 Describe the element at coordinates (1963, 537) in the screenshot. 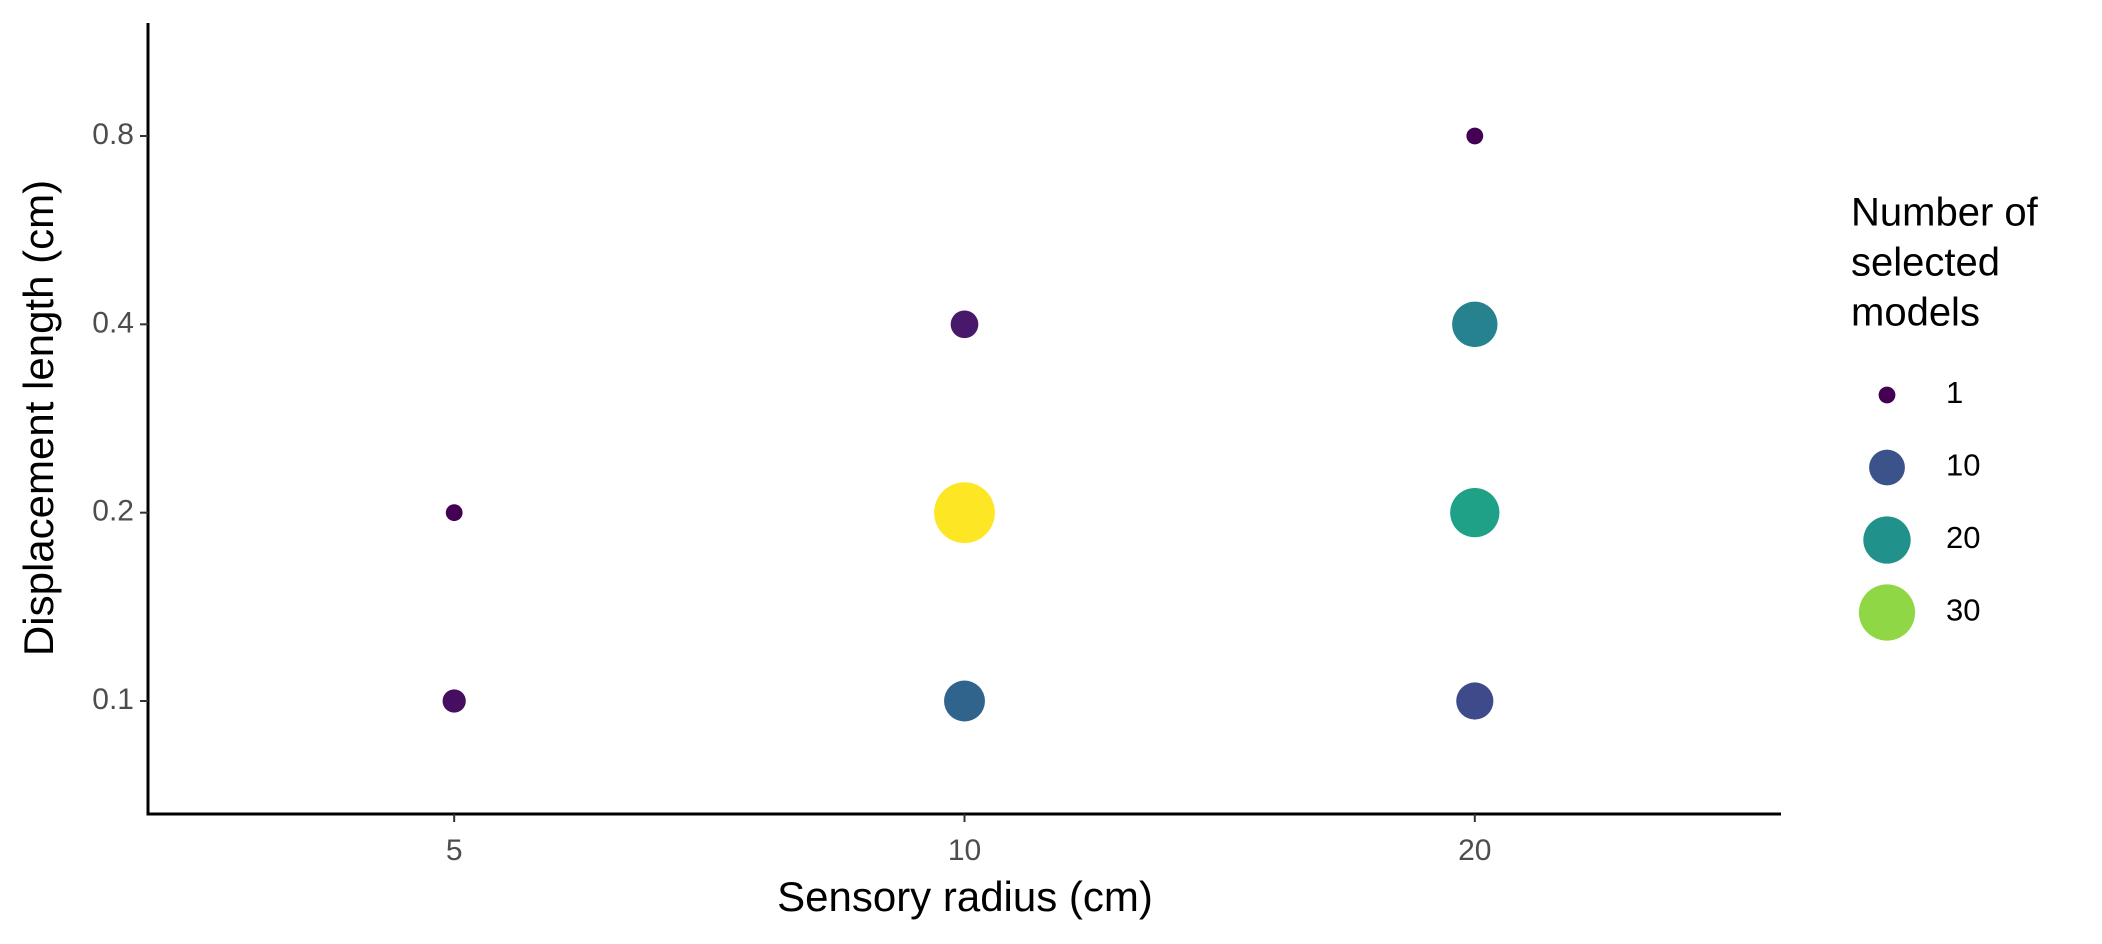

I see `legend-label: 20` at that location.